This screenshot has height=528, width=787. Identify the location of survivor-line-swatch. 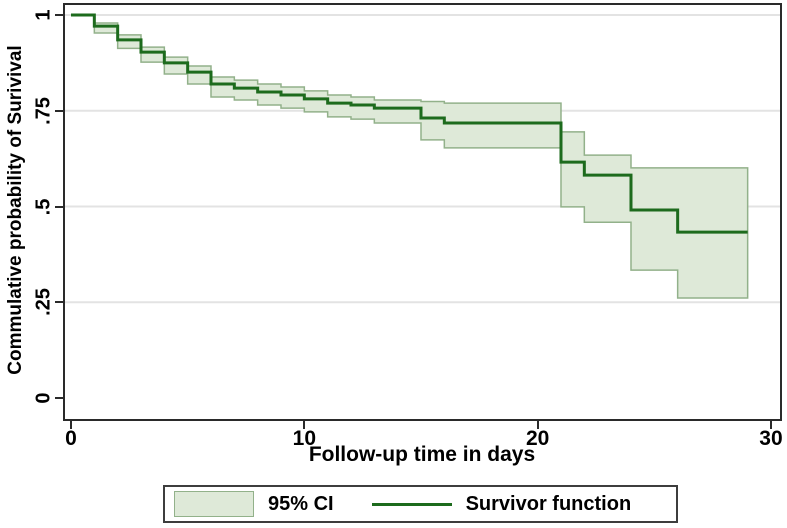
(411, 504).